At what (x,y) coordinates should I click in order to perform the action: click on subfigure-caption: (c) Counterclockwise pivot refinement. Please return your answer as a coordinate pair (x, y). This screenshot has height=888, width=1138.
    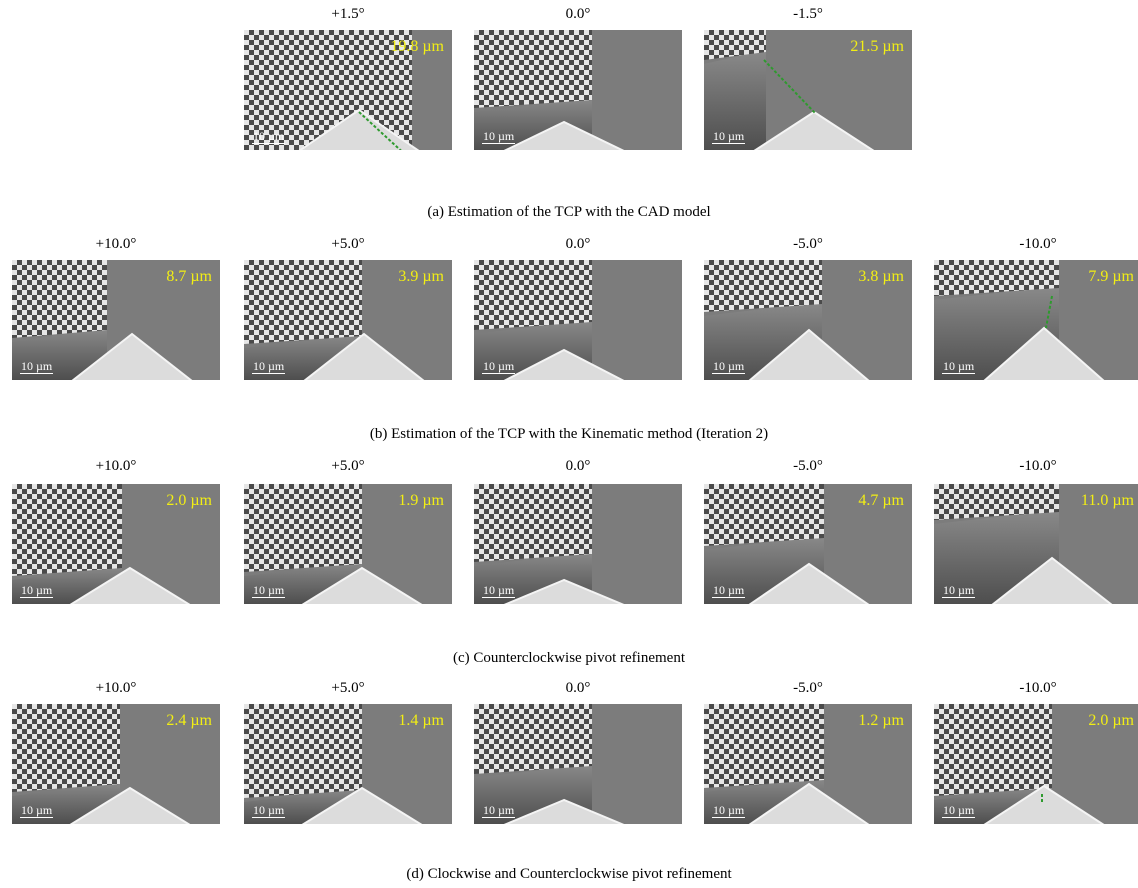
    Looking at the image, I should click on (568, 658).